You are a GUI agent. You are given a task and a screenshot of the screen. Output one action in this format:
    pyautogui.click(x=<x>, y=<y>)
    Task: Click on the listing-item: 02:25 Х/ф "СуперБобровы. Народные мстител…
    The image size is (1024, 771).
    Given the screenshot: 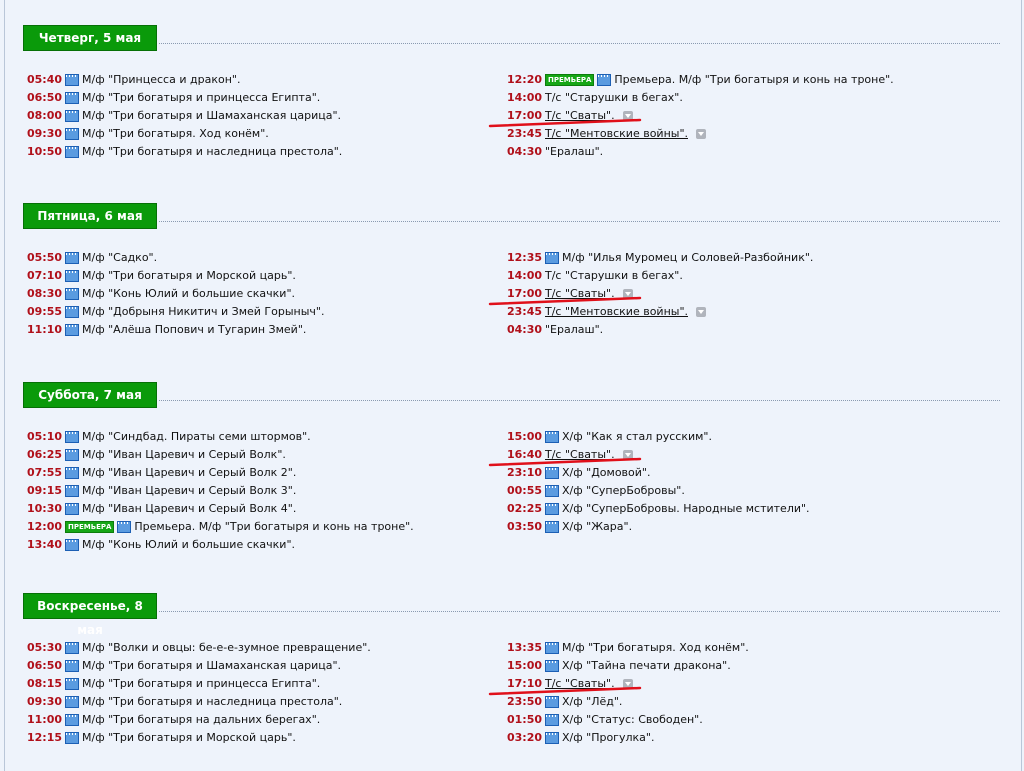 What is the action you would take?
    pyautogui.click(x=658, y=509)
    